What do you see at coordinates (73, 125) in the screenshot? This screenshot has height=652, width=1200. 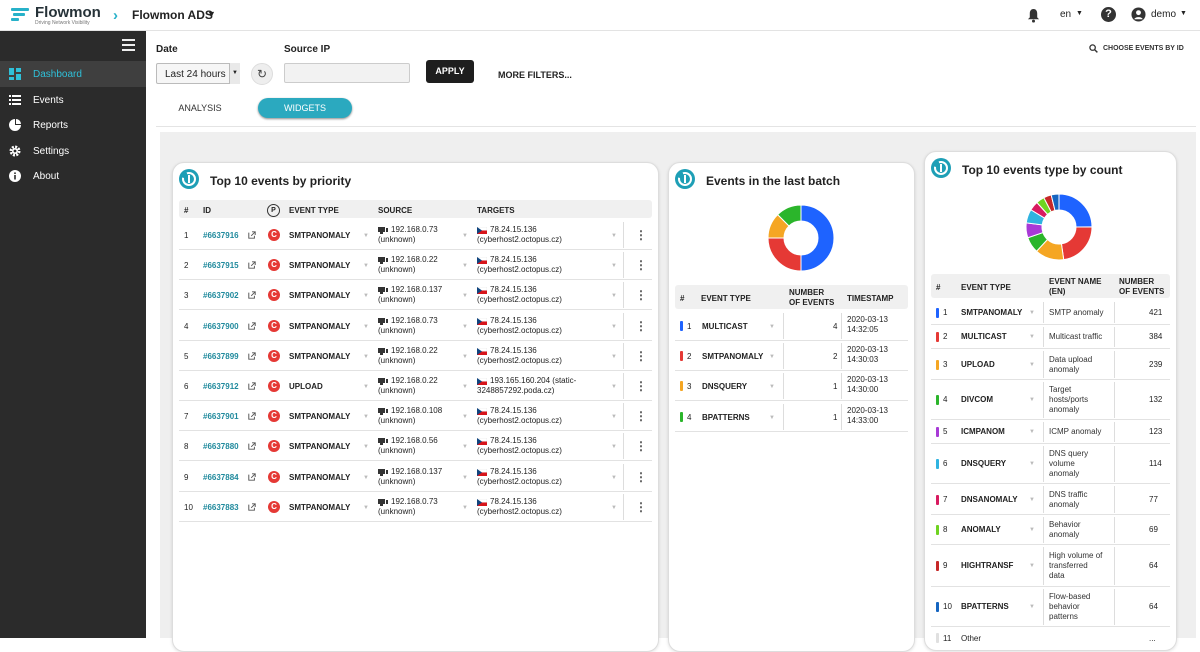 I see `sidebar-item-reports: Reports` at bounding box center [73, 125].